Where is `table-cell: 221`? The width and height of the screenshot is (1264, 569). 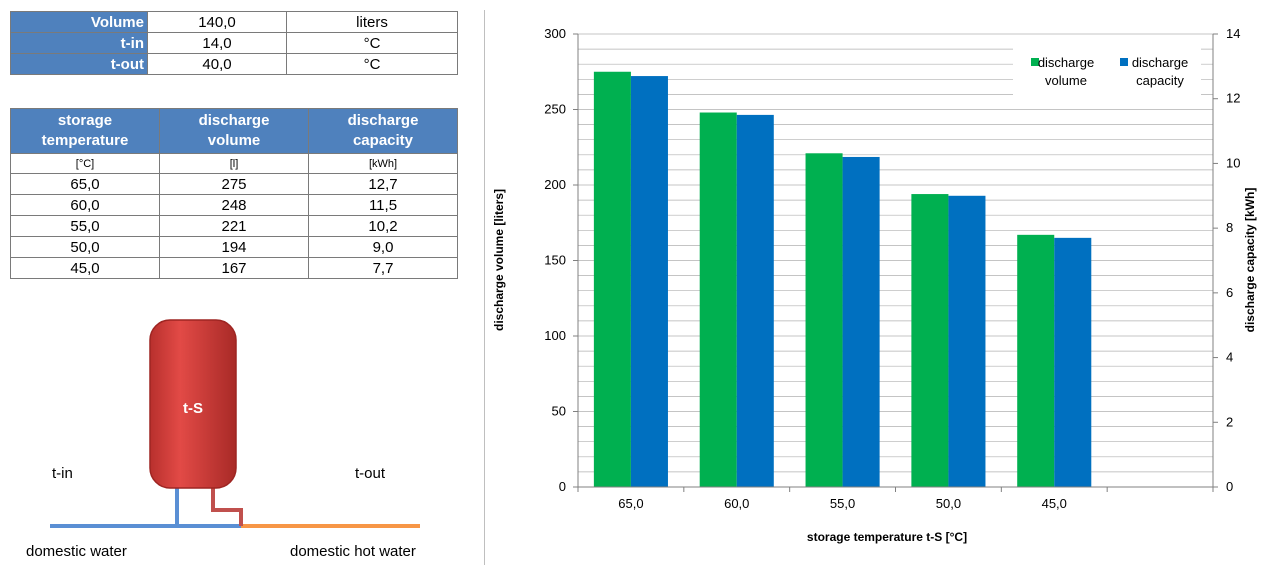 table-cell: 221 is located at coordinates (234, 226).